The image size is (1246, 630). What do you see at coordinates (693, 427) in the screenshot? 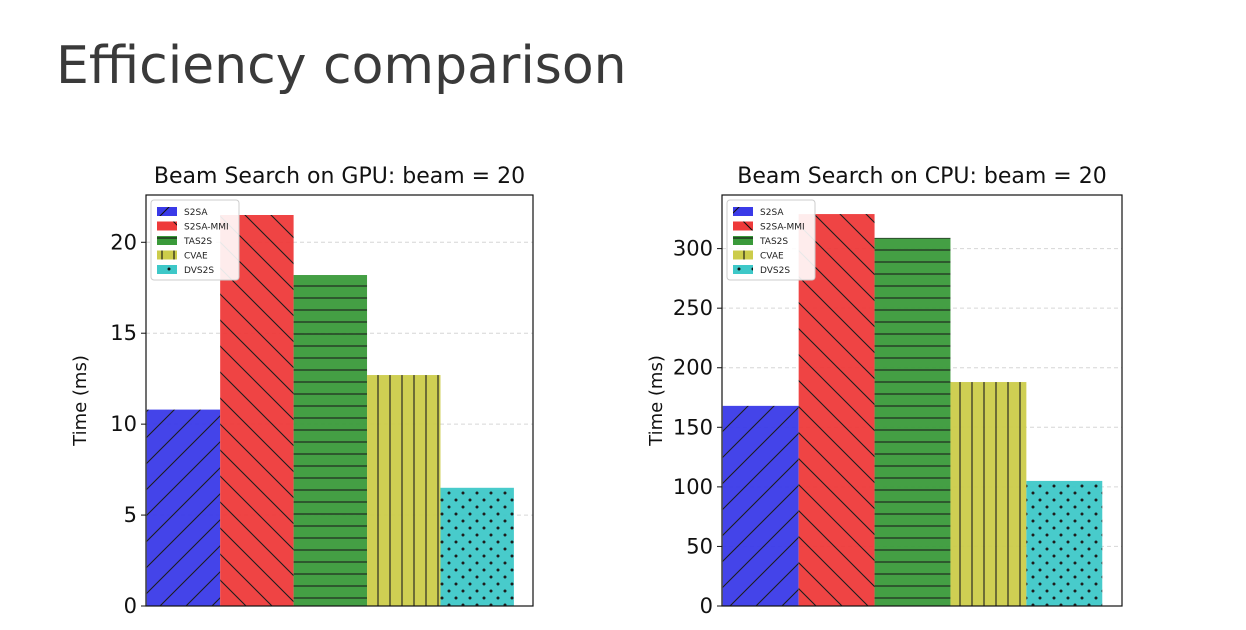
I see `y-tick-label: 150` at bounding box center [693, 427].